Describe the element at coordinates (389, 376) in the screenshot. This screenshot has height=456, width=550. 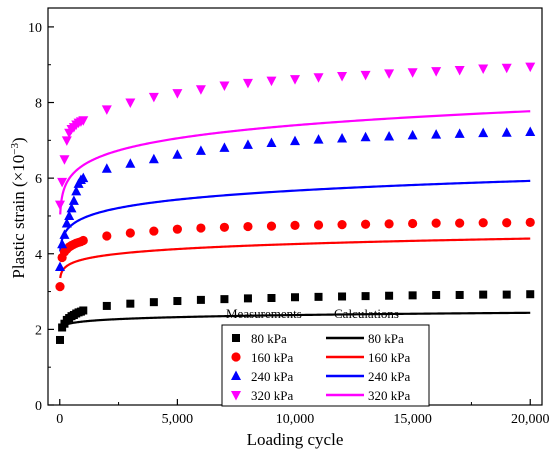
I see `legend-label-calculated: 240 kPa` at that location.